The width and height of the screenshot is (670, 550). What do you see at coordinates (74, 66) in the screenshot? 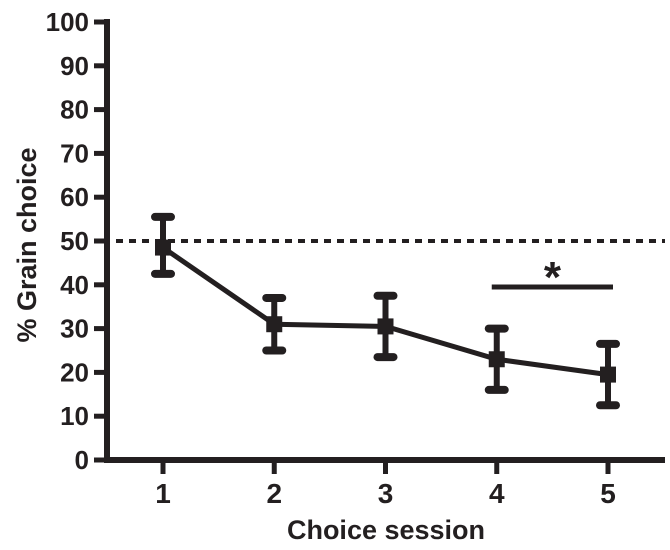
I see `y-tick-label: 90` at bounding box center [74, 66].